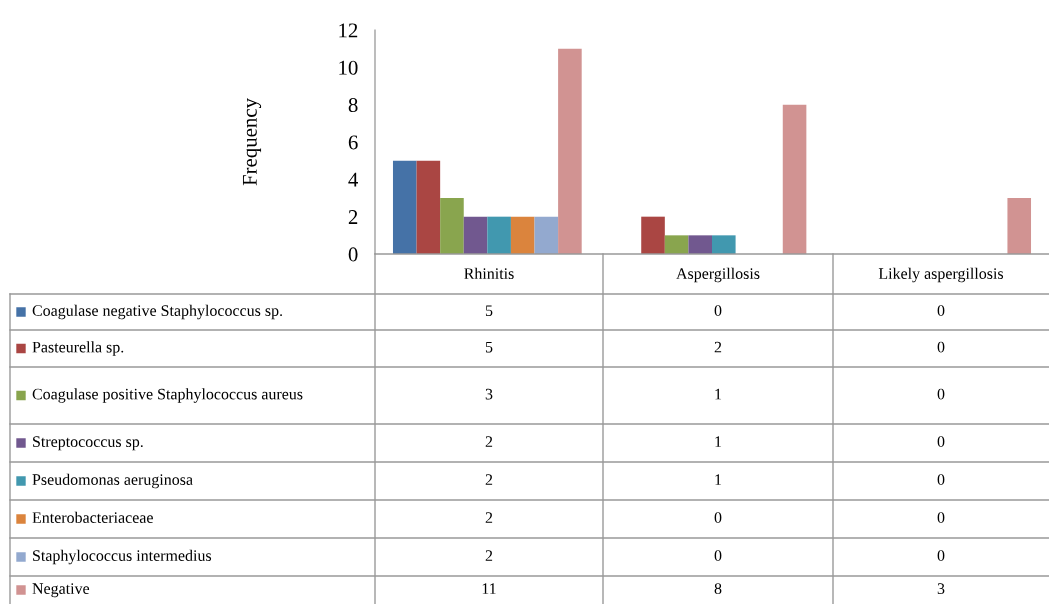  What do you see at coordinates (122, 557) in the screenshot?
I see `legend-label: Staphylococcus intermedius` at bounding box center [122, 557].